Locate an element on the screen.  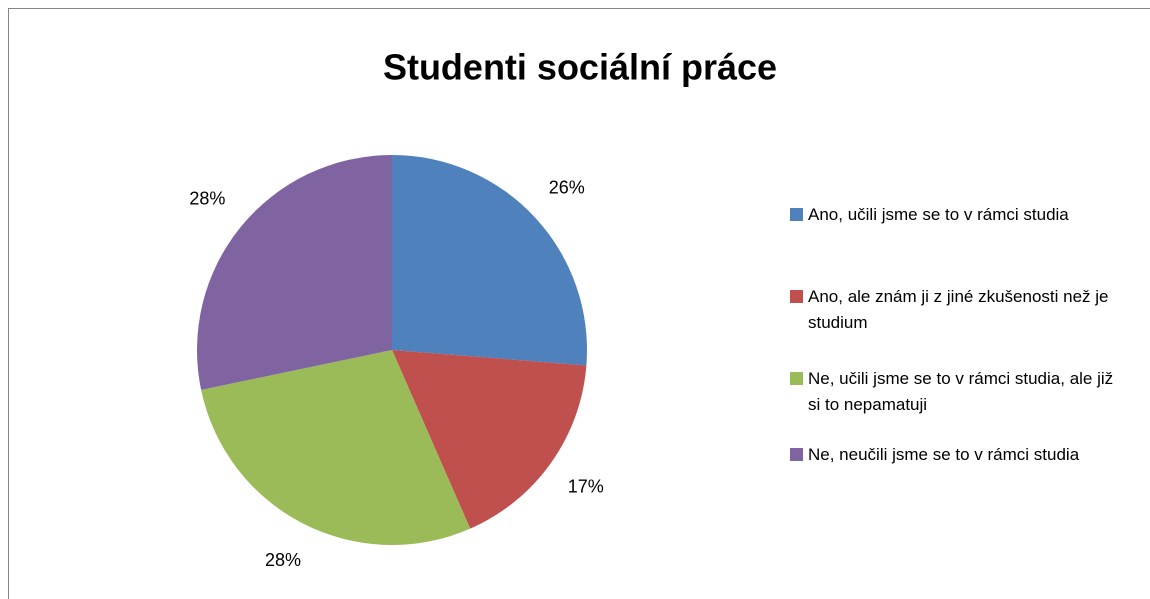
legend-label: Ano, učili jsme se to v rámci studia is located at coordinates (938, 214).